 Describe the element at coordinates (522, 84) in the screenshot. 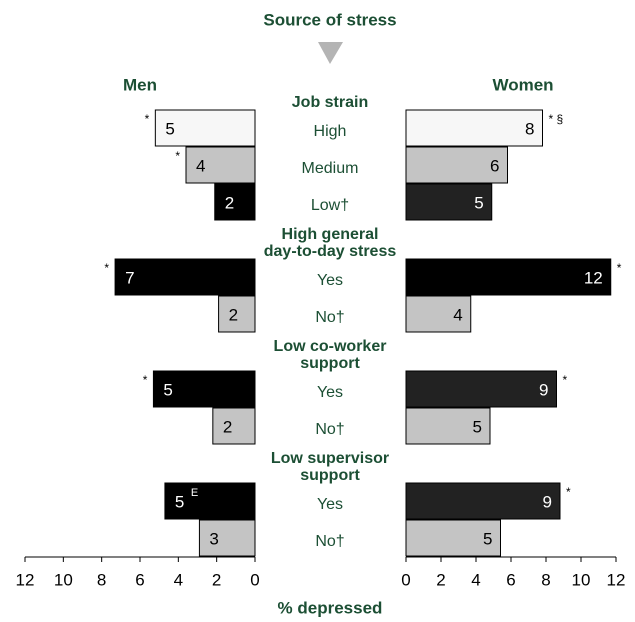

I see `panel-label: Women` at that location.